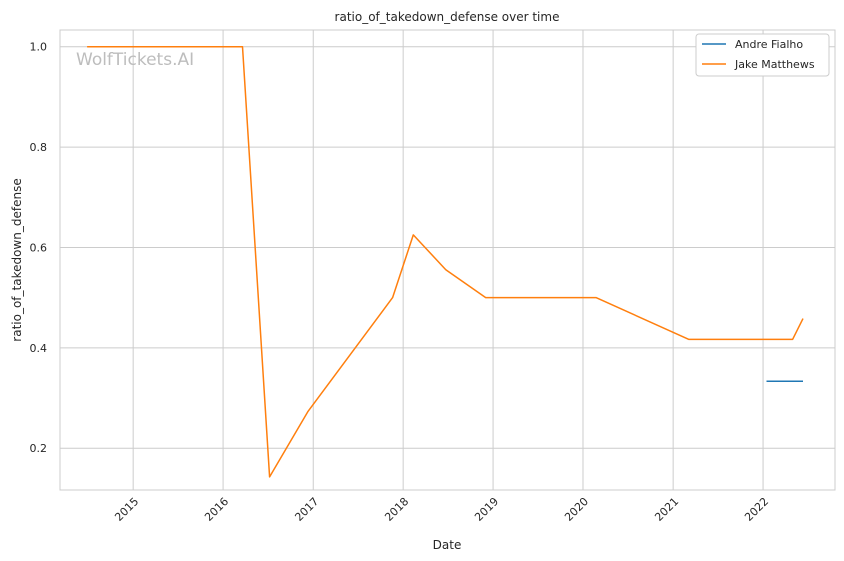 The image size is (844, 561). Describe the element at coordinates (39, 448) in the screenshot. I see `y-tick-label: 0.2` at that location.